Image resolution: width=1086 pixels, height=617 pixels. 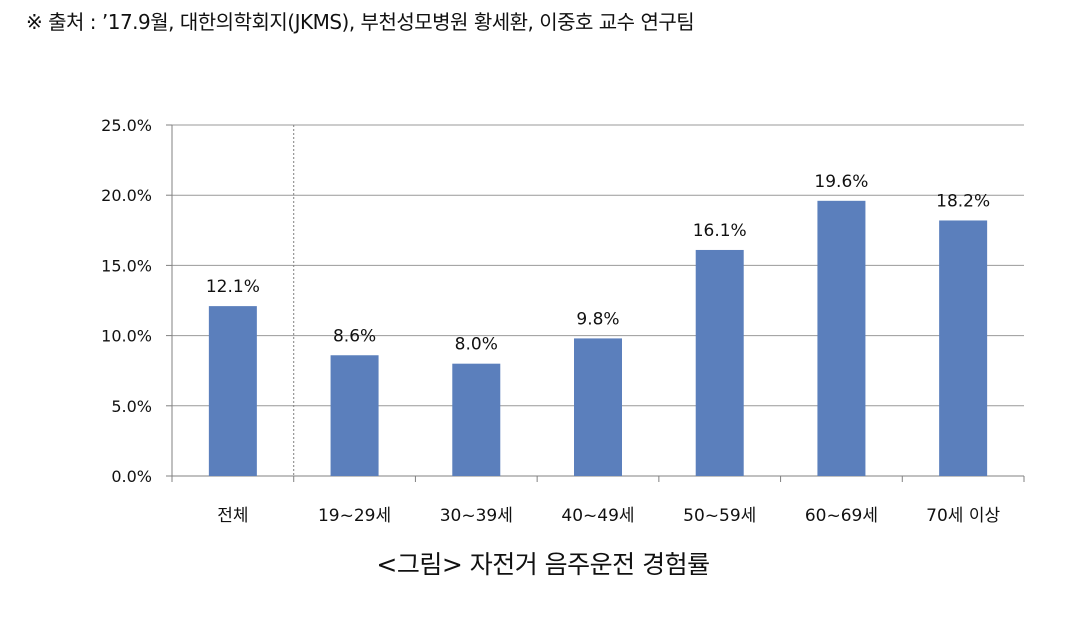 What do you see at coordinates (131, 476) in the screenshot?
I see `y-tick-label: 0.0%` at bounding box center [131, 476].